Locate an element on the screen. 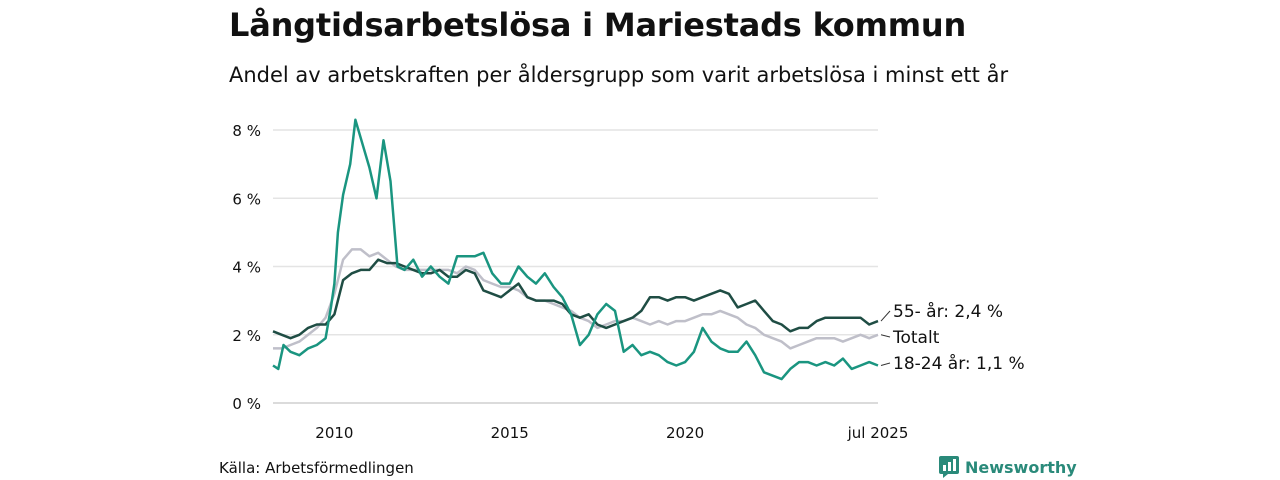  y-tick-label: 4 % is located at coordinates (246, 268).